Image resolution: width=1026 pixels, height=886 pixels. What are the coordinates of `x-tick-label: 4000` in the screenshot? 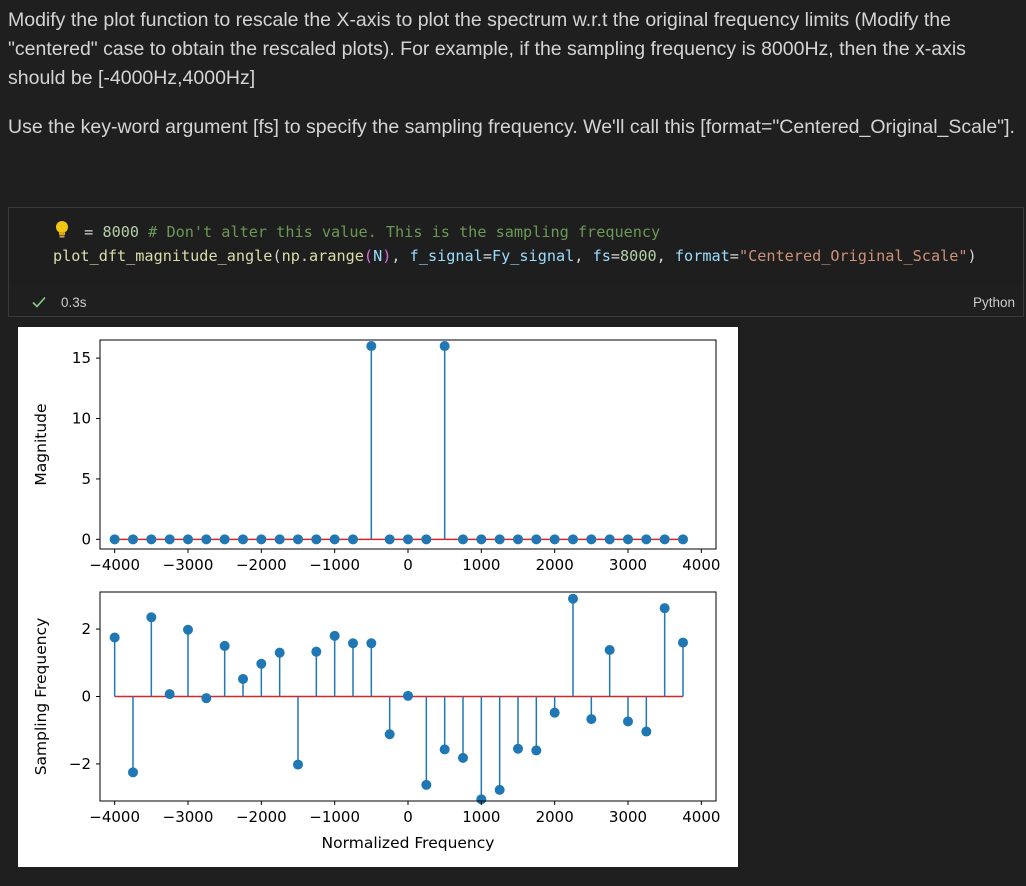 It's located at (701, 817).